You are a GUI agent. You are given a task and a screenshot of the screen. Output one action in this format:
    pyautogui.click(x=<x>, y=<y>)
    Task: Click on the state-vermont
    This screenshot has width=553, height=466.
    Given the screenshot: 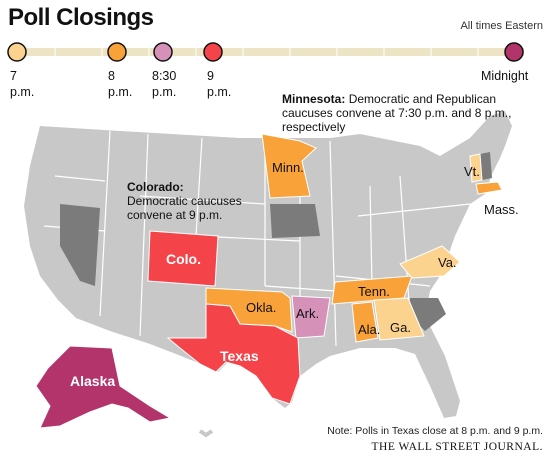 What is the action you would take?
    pyautogui.click(x=476, y=168)
    